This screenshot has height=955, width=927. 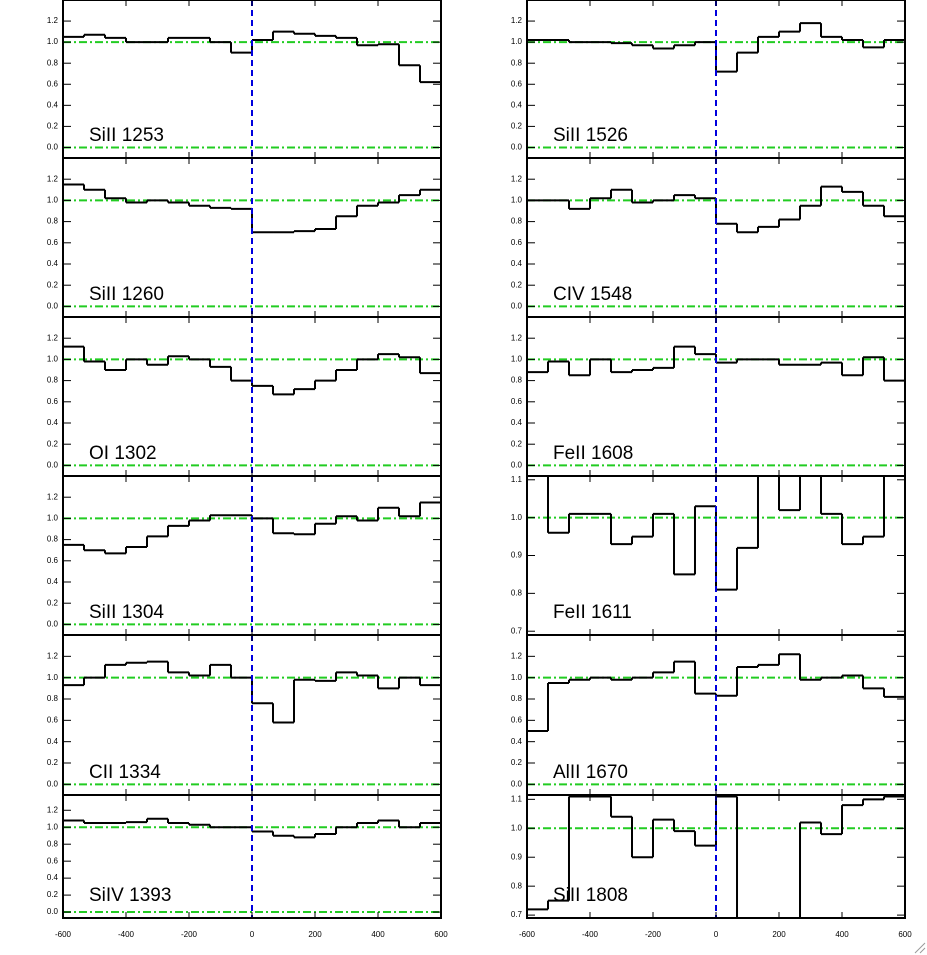 I want to click on panel-label: CIV 1548, so click(x=592, y=294).